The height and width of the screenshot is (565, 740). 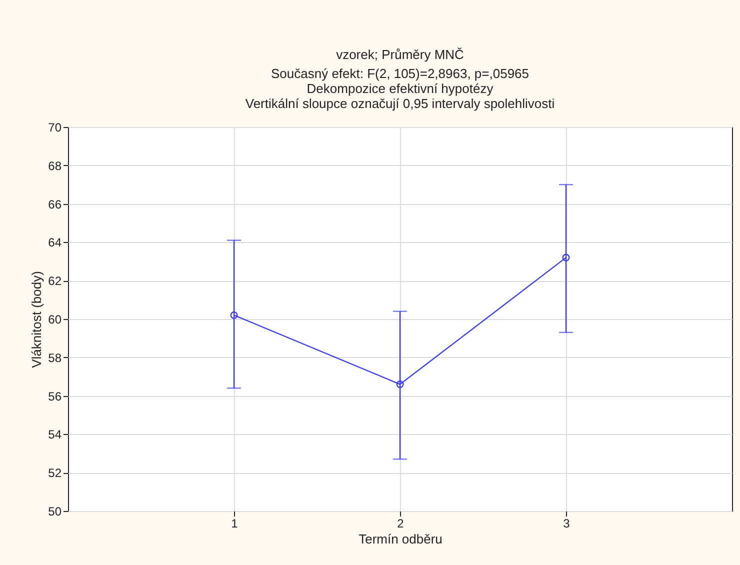 What do you see at coordinates (400, 54) in the screenshot?
I see `chart-title: vzorek; Průměry MNČ` at bounding box center [400, 54].